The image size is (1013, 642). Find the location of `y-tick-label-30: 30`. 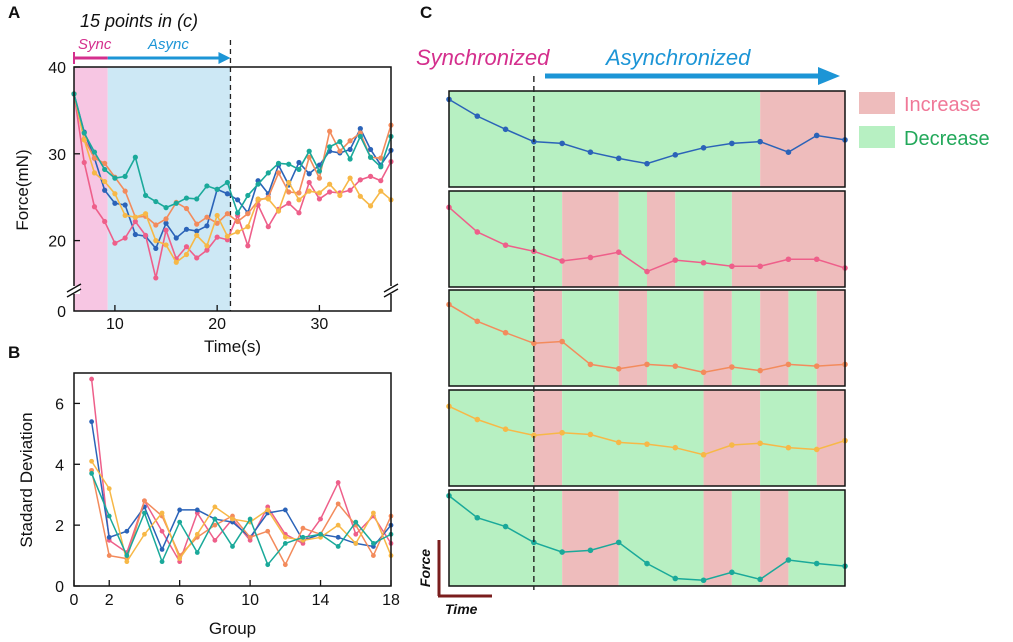

y-tick-label-30: 30 is located at coordinates (57, 155).